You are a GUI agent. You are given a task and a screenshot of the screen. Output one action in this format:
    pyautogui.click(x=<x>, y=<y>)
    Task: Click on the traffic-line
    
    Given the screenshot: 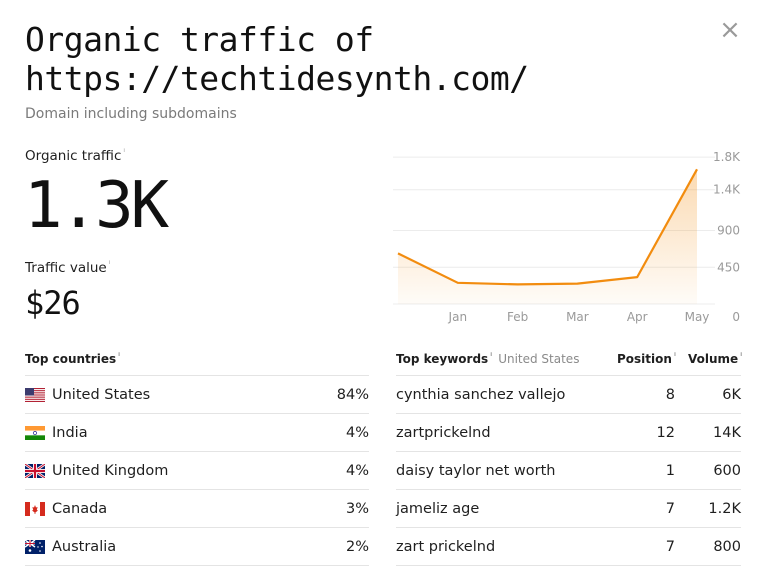 What is the action you would take?
    pyautogui.click(x=547, y=227)
    